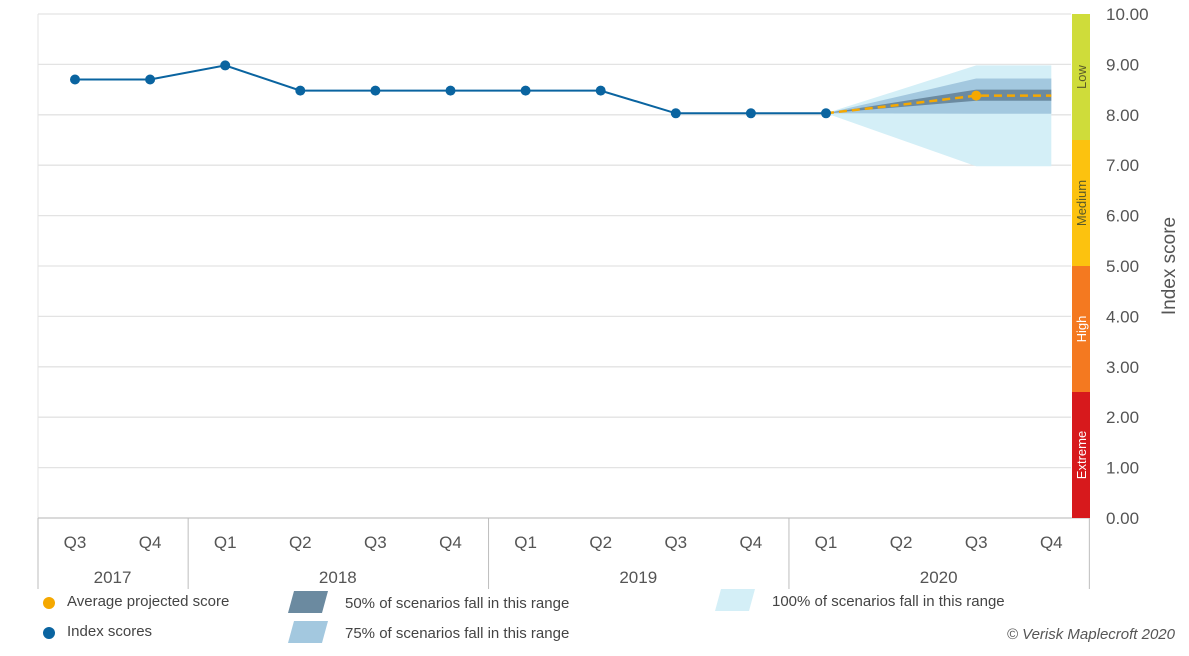  I want to click on year-tick-label: 2019, so click(638, 577).